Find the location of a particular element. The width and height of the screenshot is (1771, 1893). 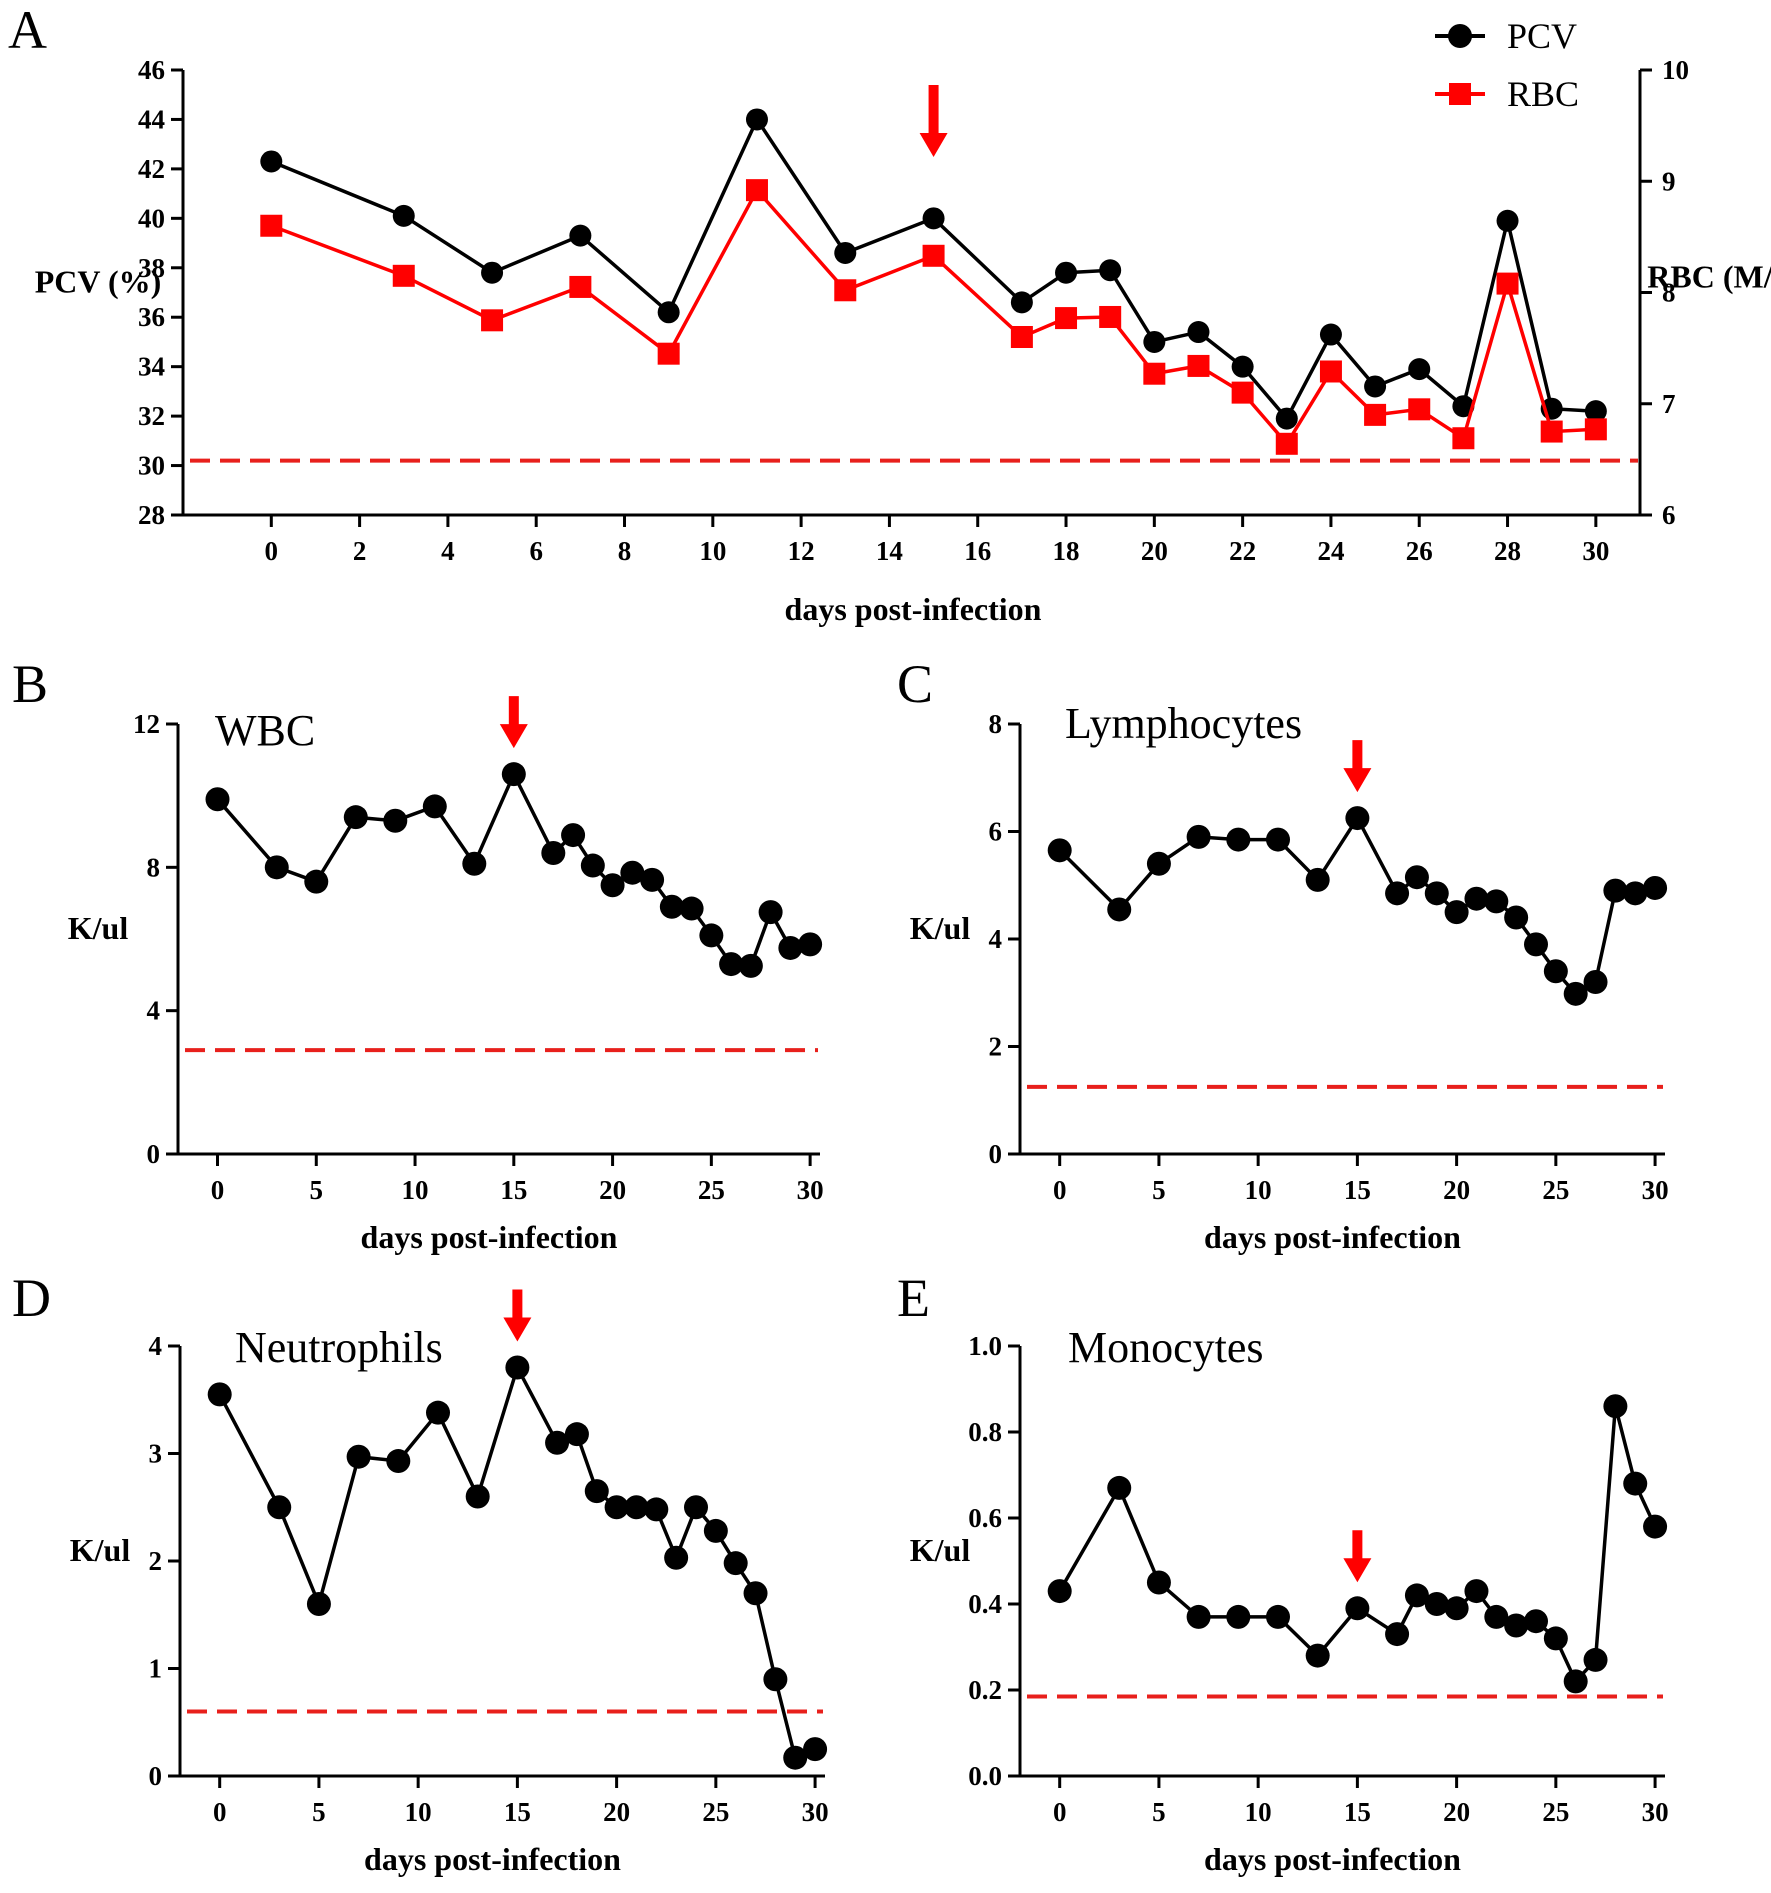

series-line-neutrophils is located at coordinates (517, 1561).